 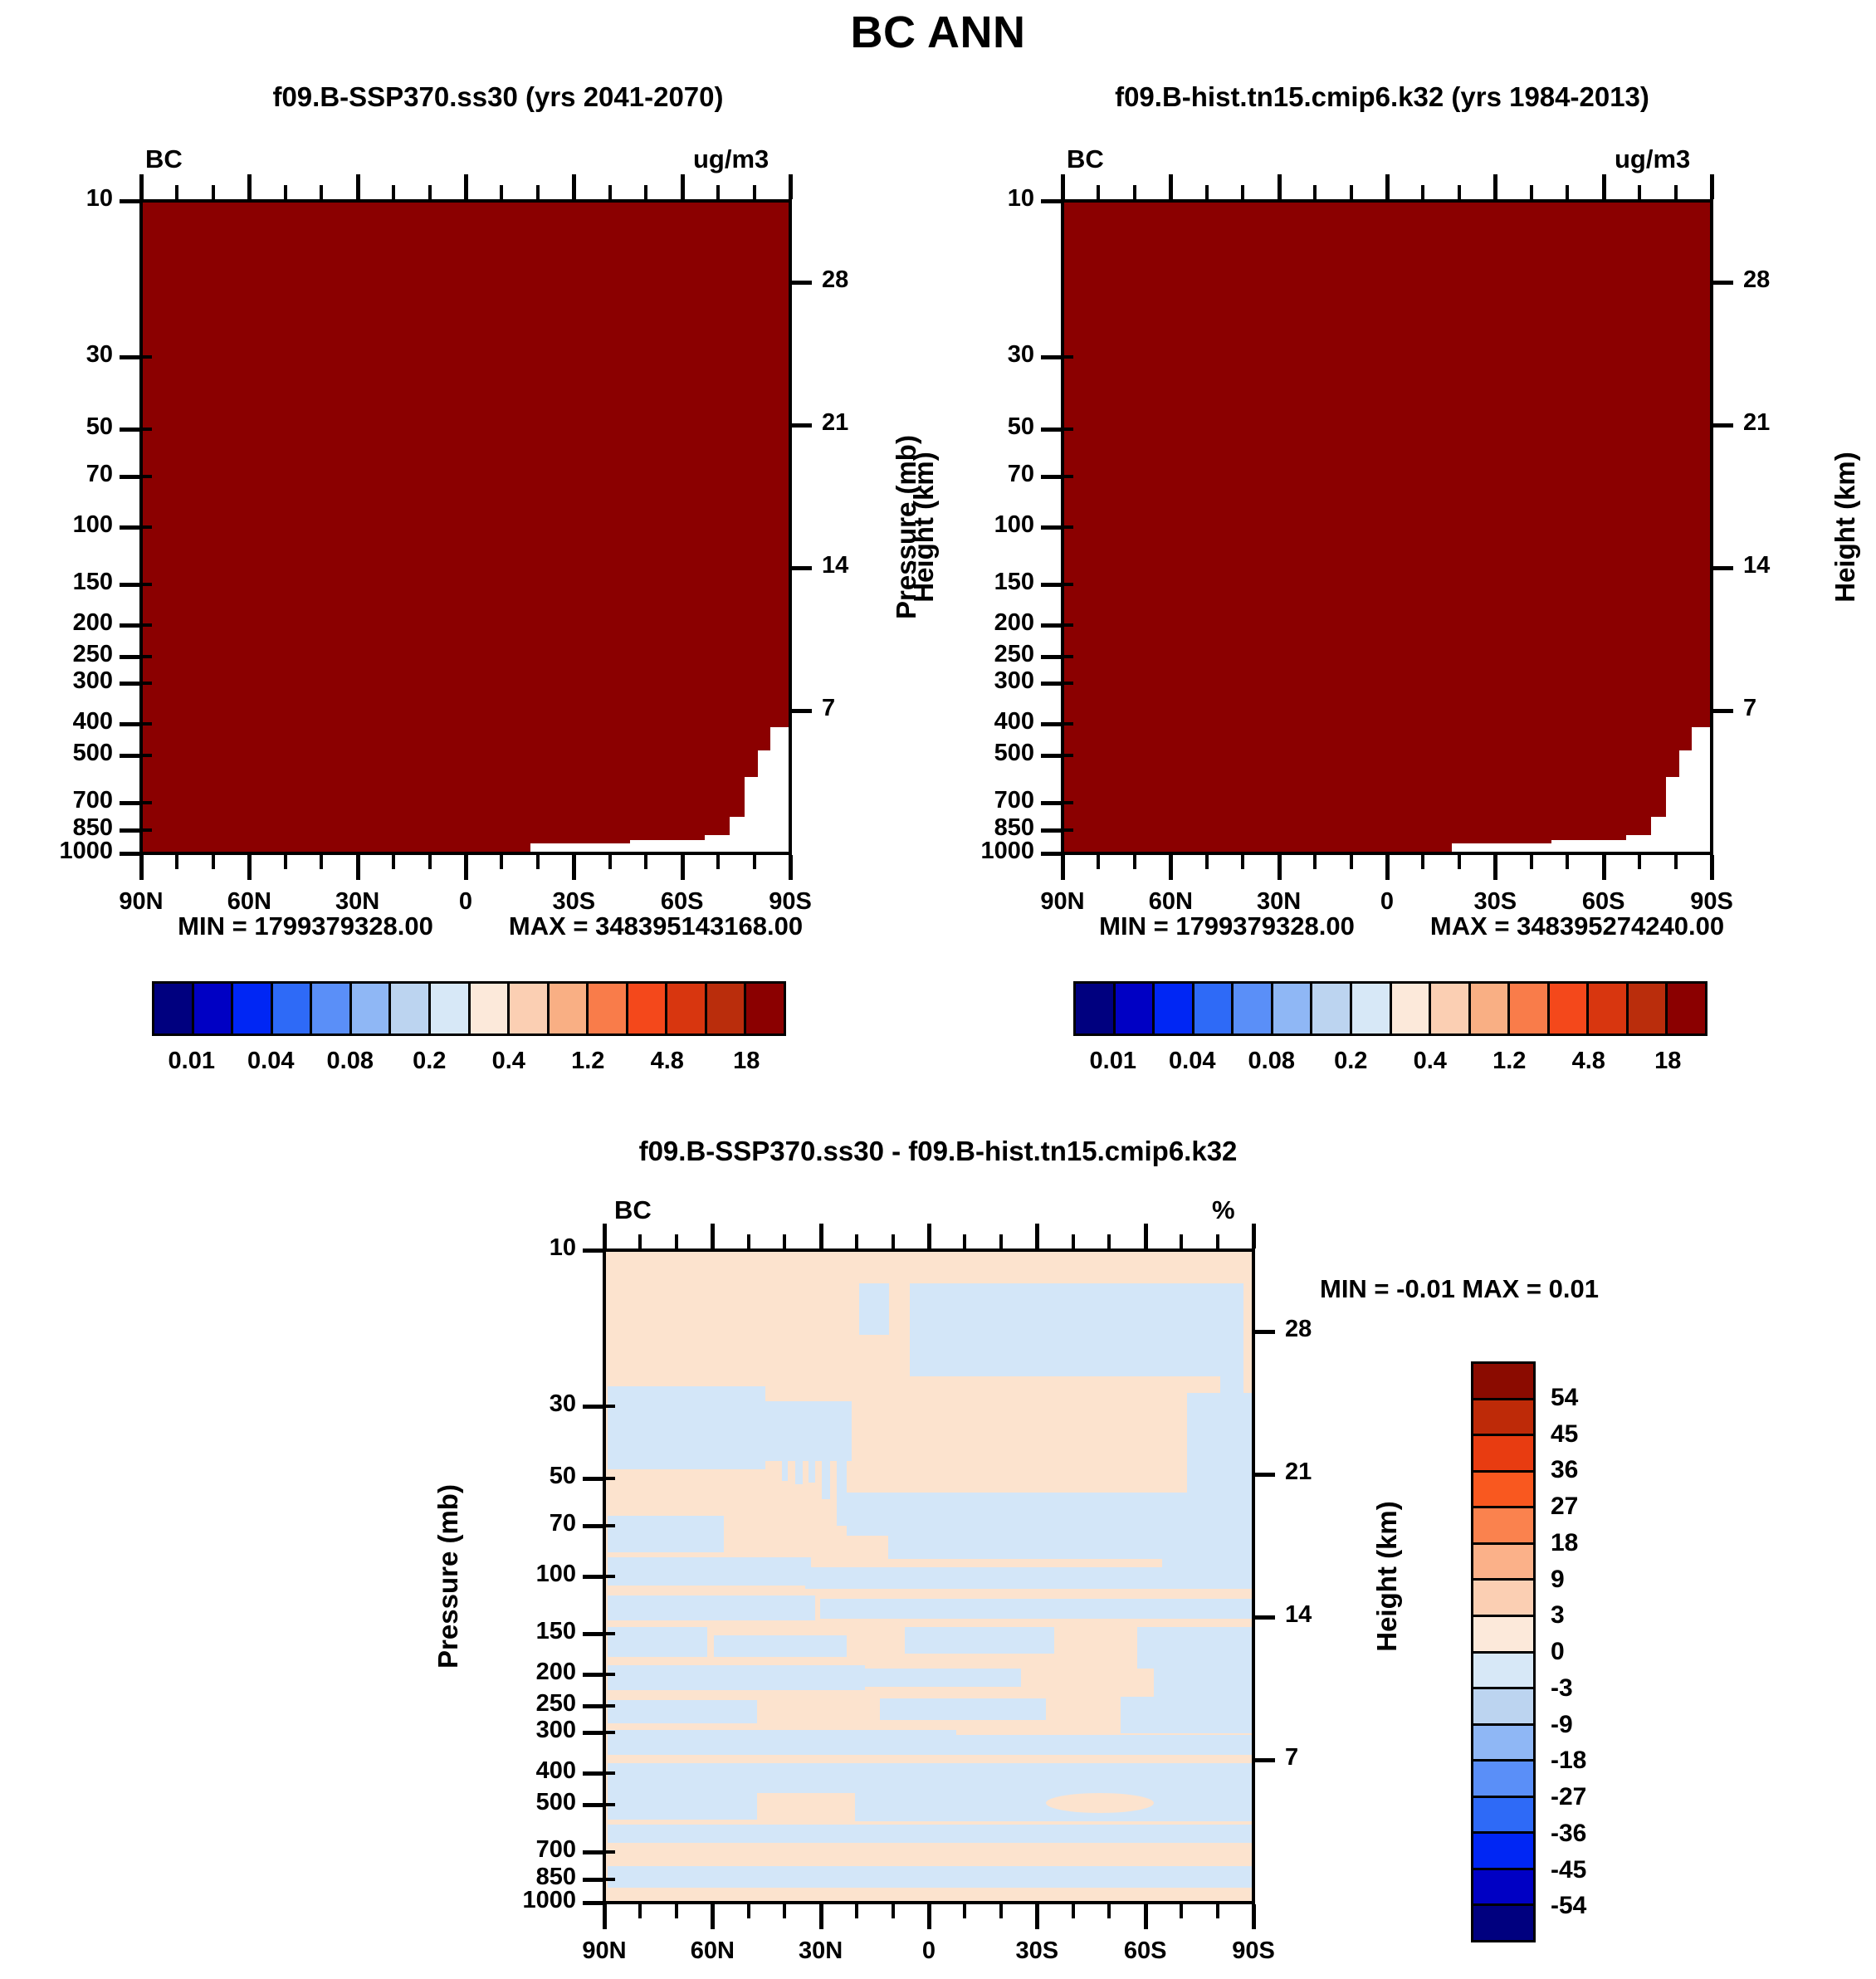 I want to click on pressure-tick-label: 700, so click(x=1014, y=800).